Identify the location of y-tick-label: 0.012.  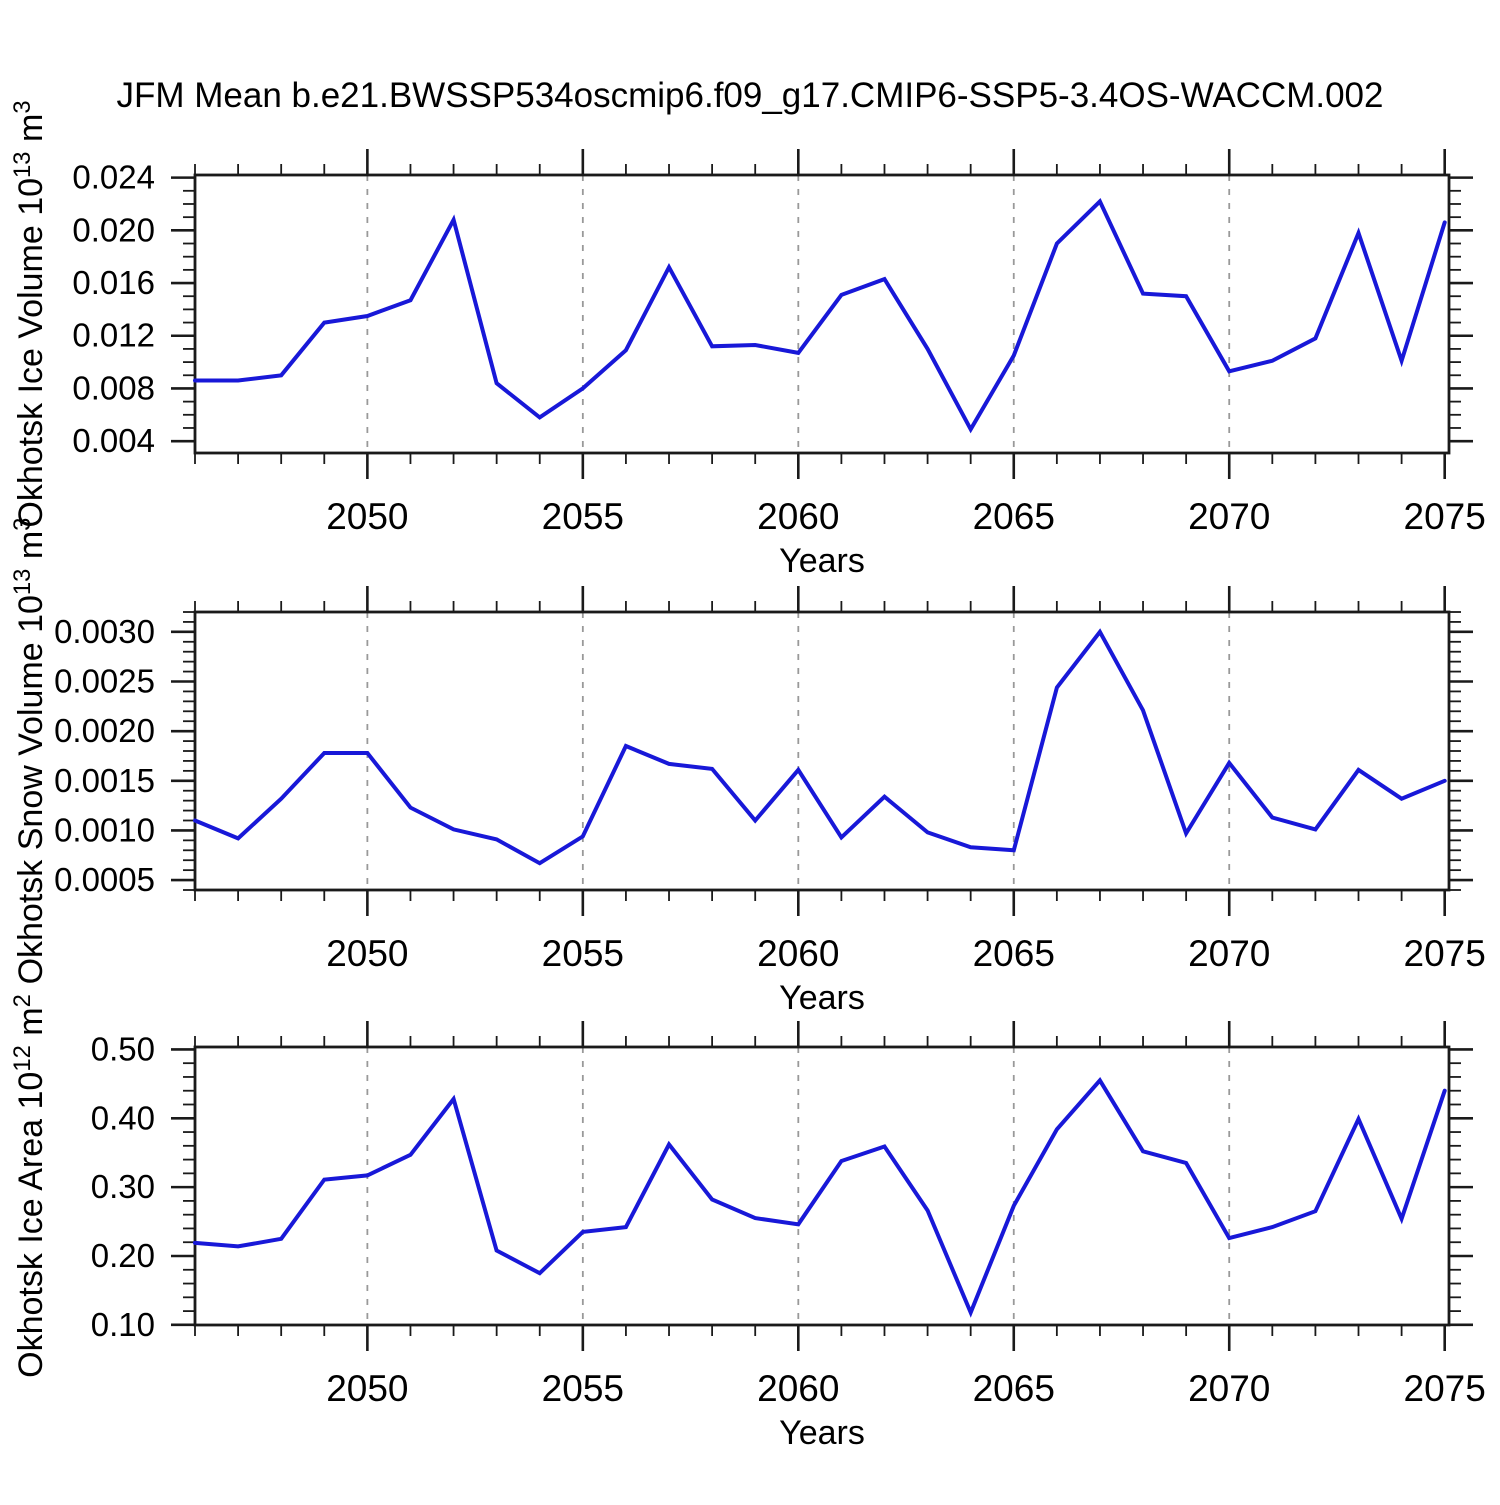
(113, 335).